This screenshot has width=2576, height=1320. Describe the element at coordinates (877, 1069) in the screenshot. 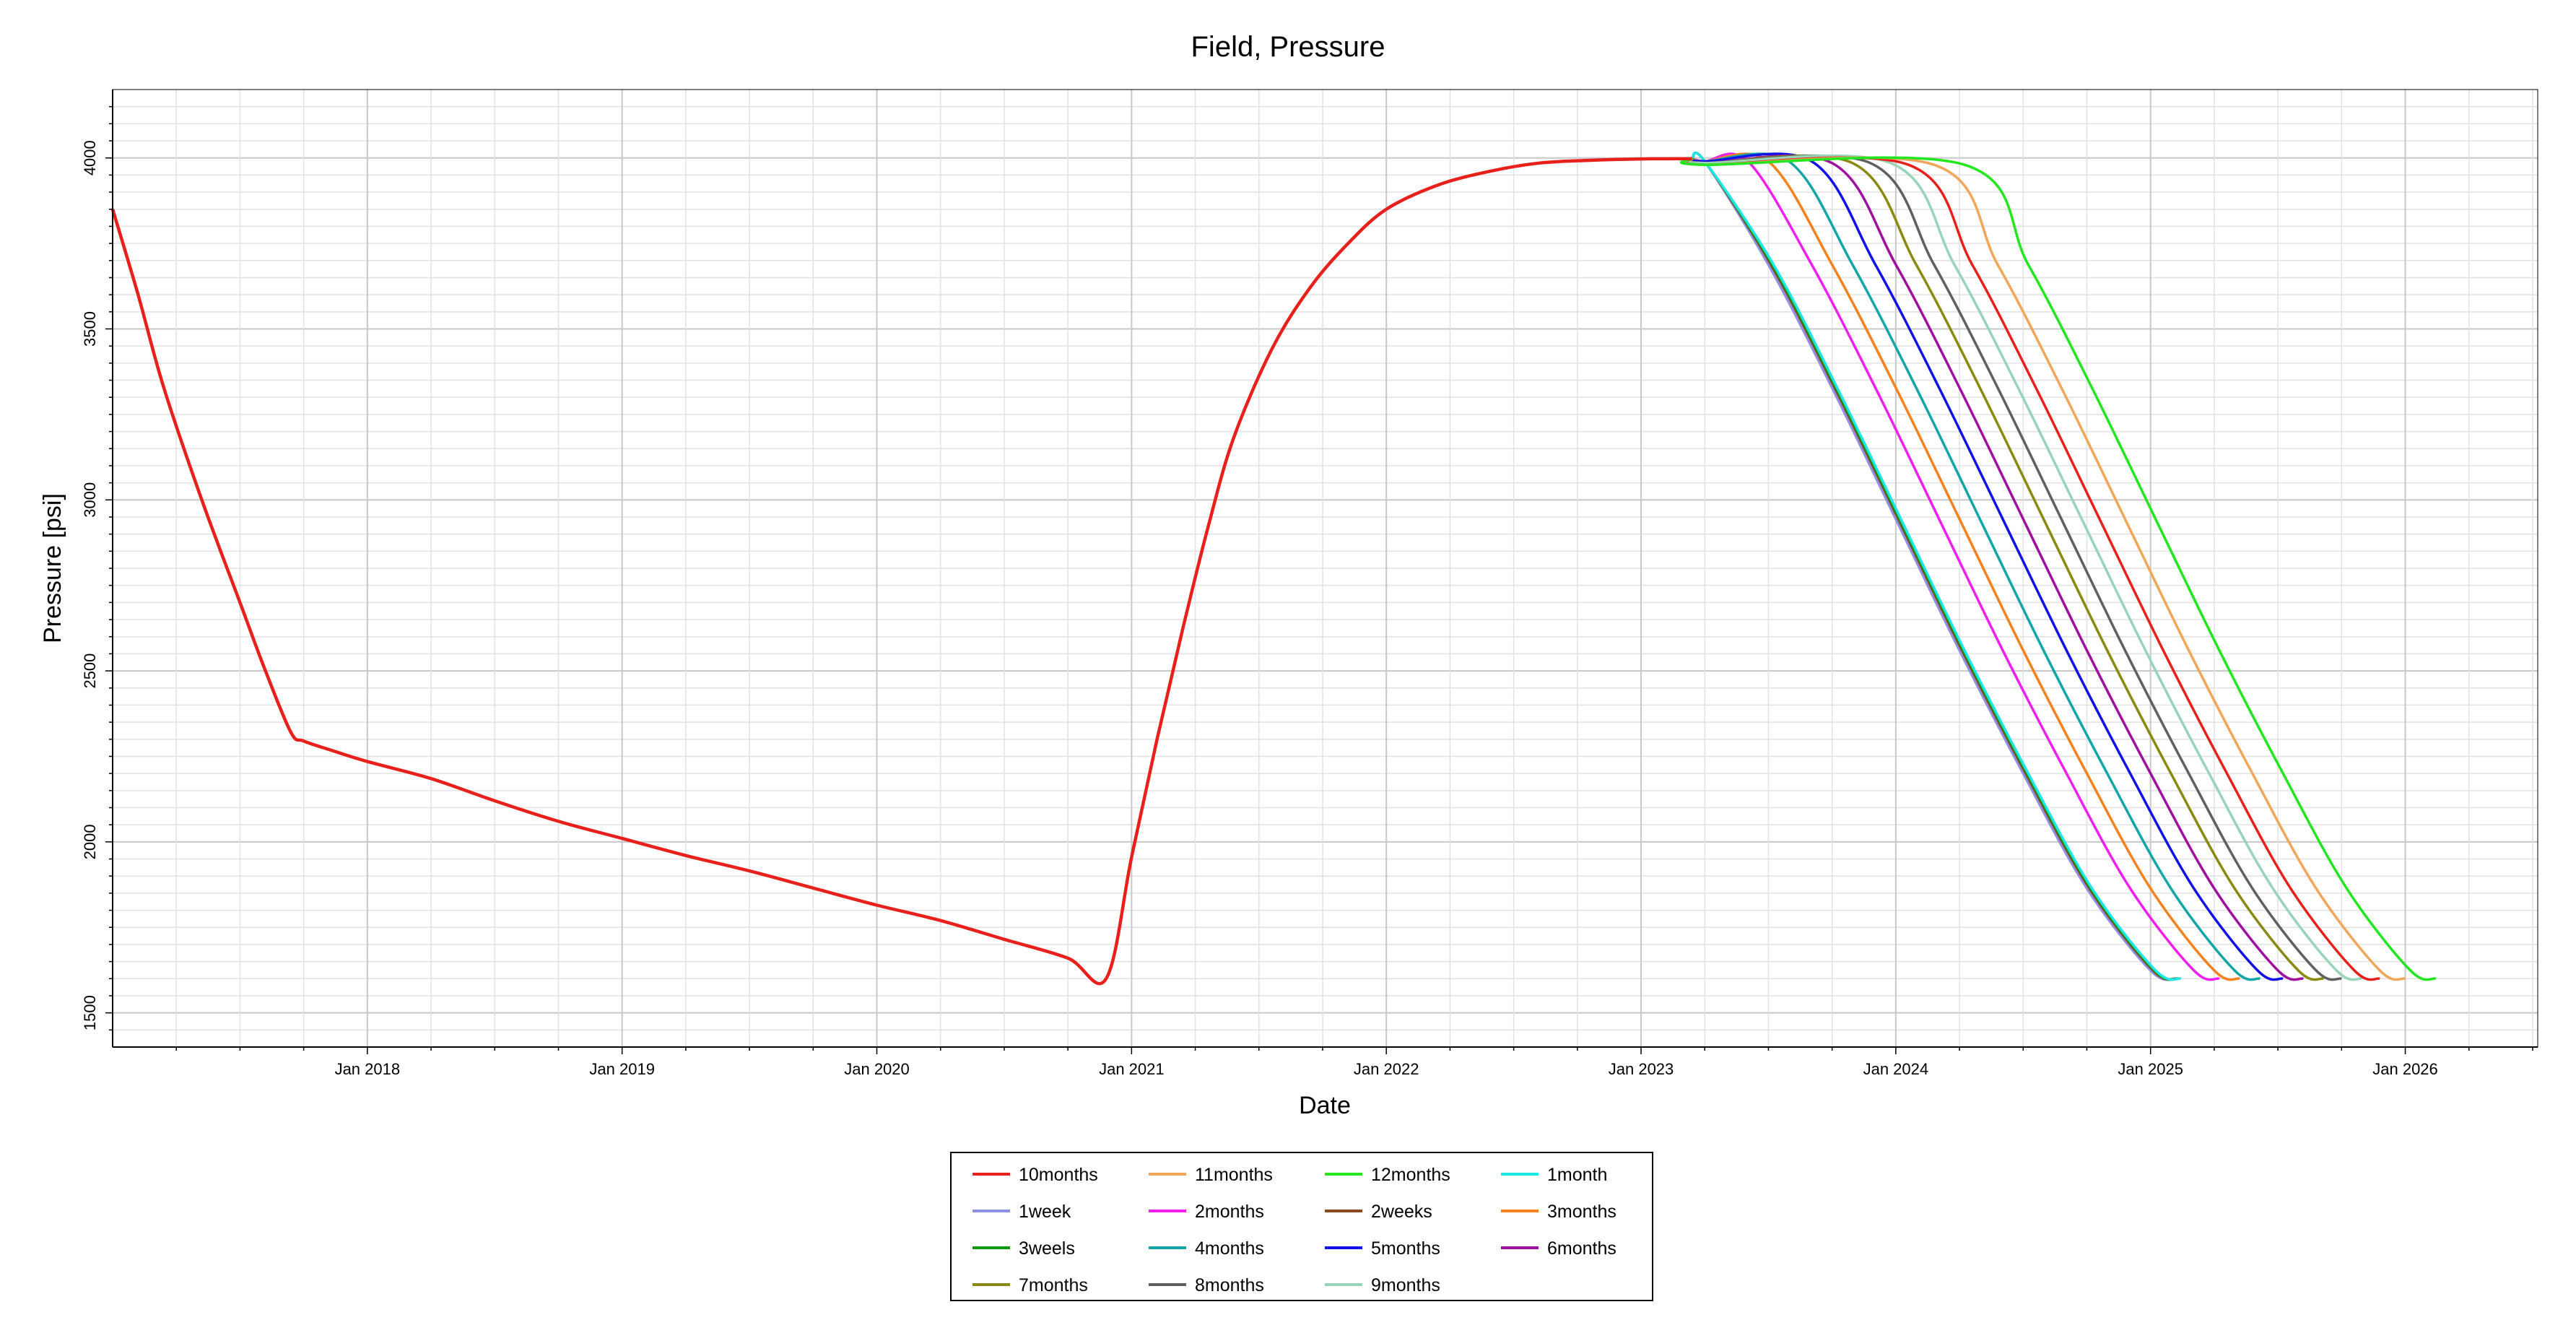

I see `x-tick-label: Jan 2020` at that location.